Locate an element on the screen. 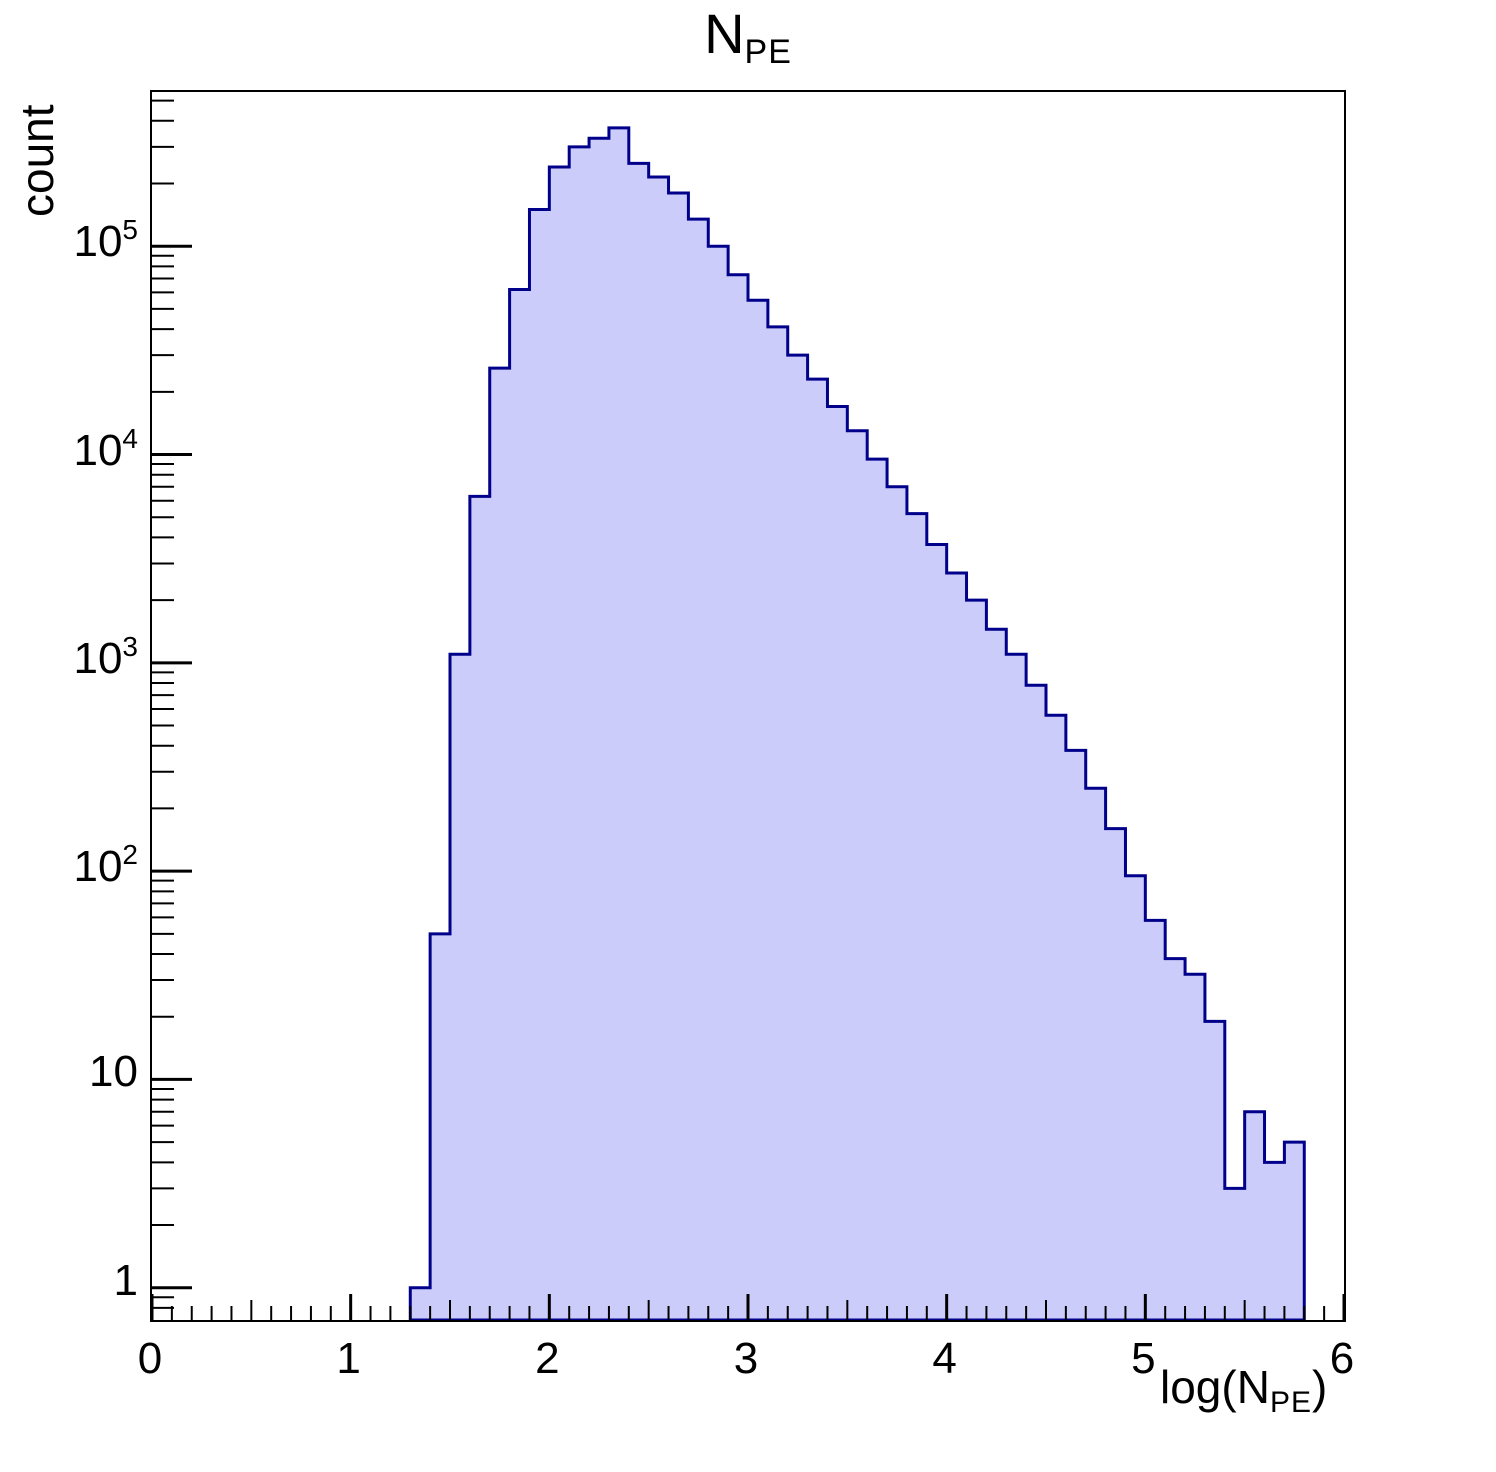 This screenshot has width=1496, height=1472. x-axis-title: log(NPE) is located at coordinates (1243, 1390).